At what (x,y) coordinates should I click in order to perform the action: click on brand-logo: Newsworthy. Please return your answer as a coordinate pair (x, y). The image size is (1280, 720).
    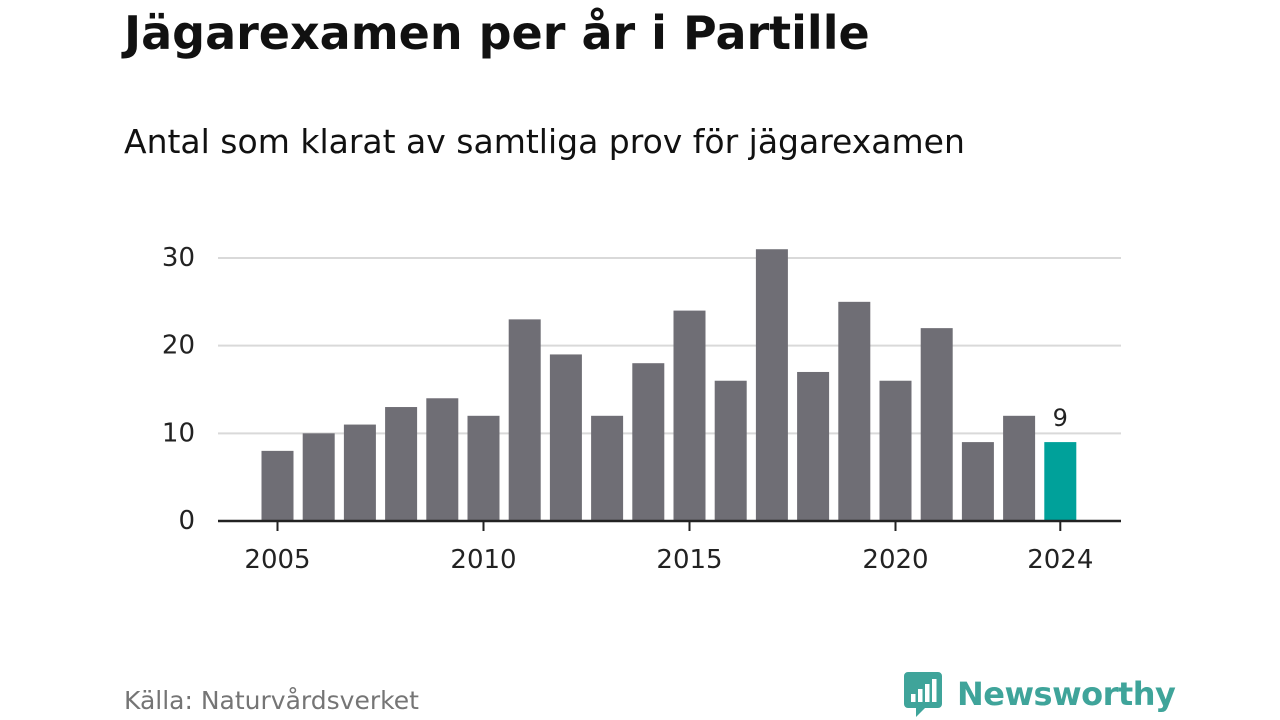
    Looking at the image, I should click on (1039, 694).